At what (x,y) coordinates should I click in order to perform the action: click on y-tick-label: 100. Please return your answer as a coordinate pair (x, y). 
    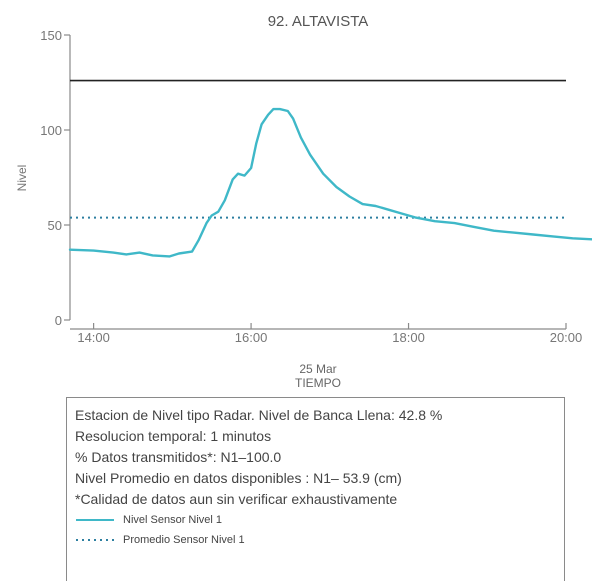
    Looking at the image, I should click on (51, 130).